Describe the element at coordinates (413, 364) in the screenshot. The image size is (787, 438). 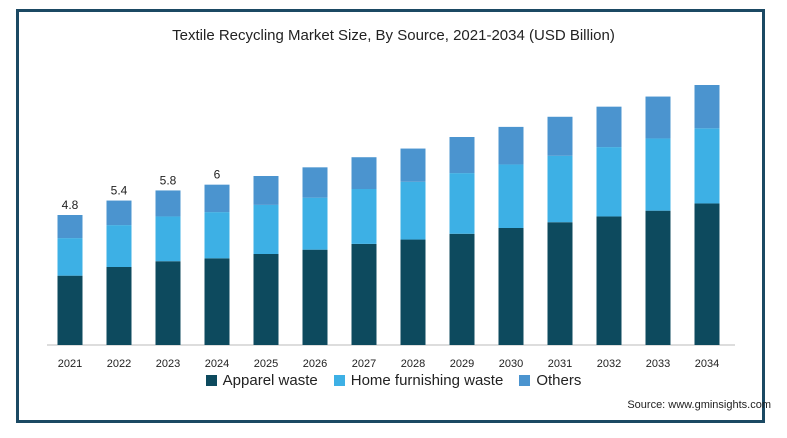
I see `x-tick-label: 2028` at that location.